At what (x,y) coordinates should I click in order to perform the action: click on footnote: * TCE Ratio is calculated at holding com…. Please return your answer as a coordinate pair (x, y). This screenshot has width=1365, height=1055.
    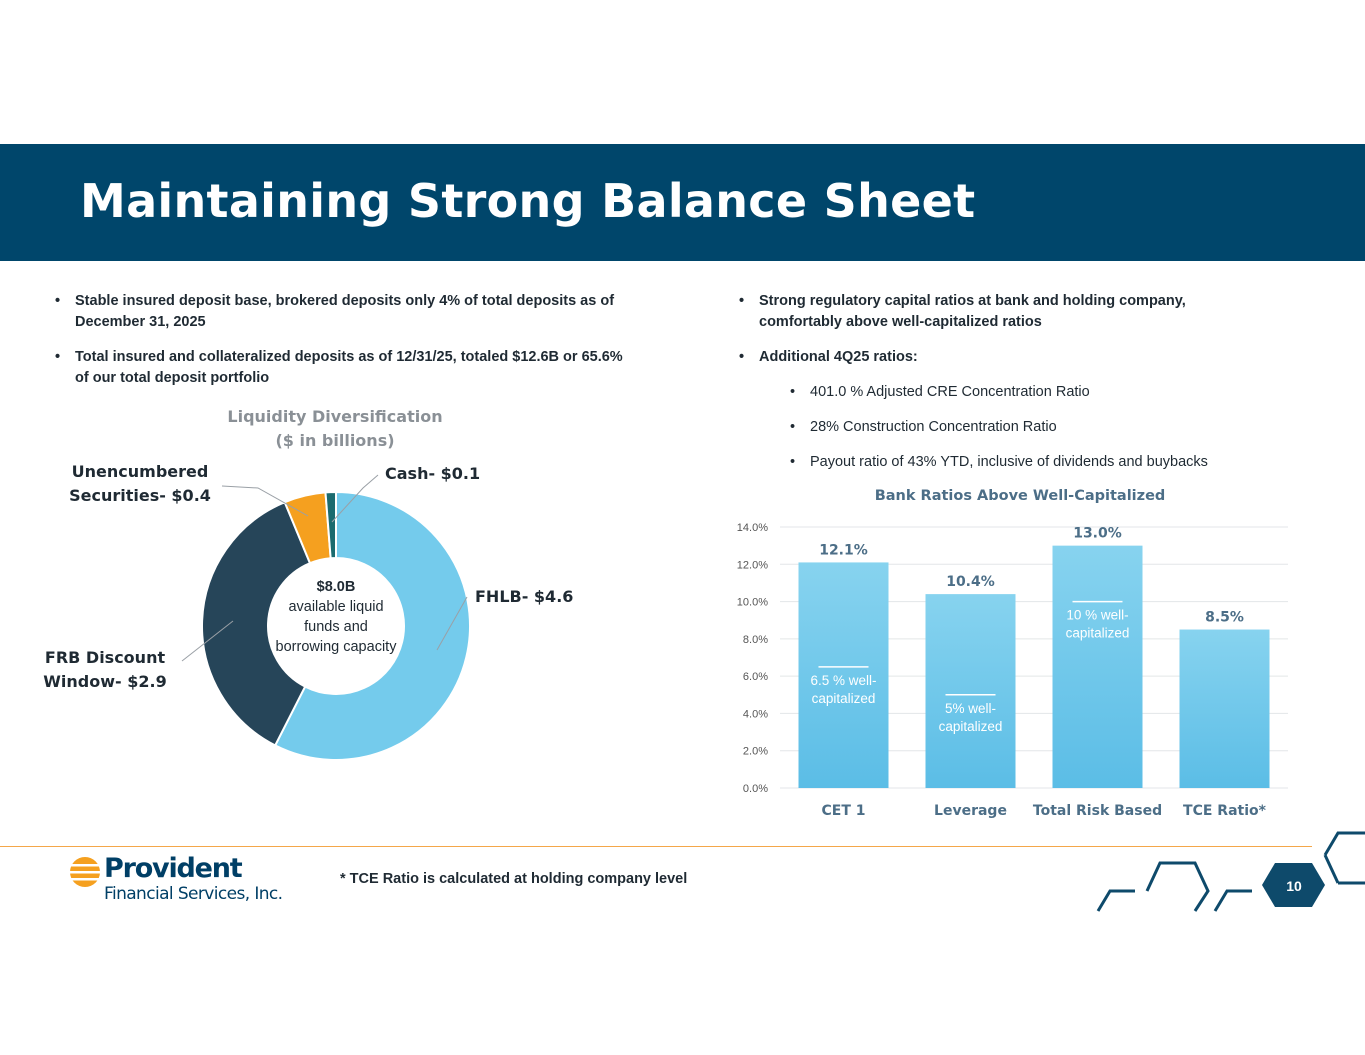
    Looking at the image, I should click on (514, 879).